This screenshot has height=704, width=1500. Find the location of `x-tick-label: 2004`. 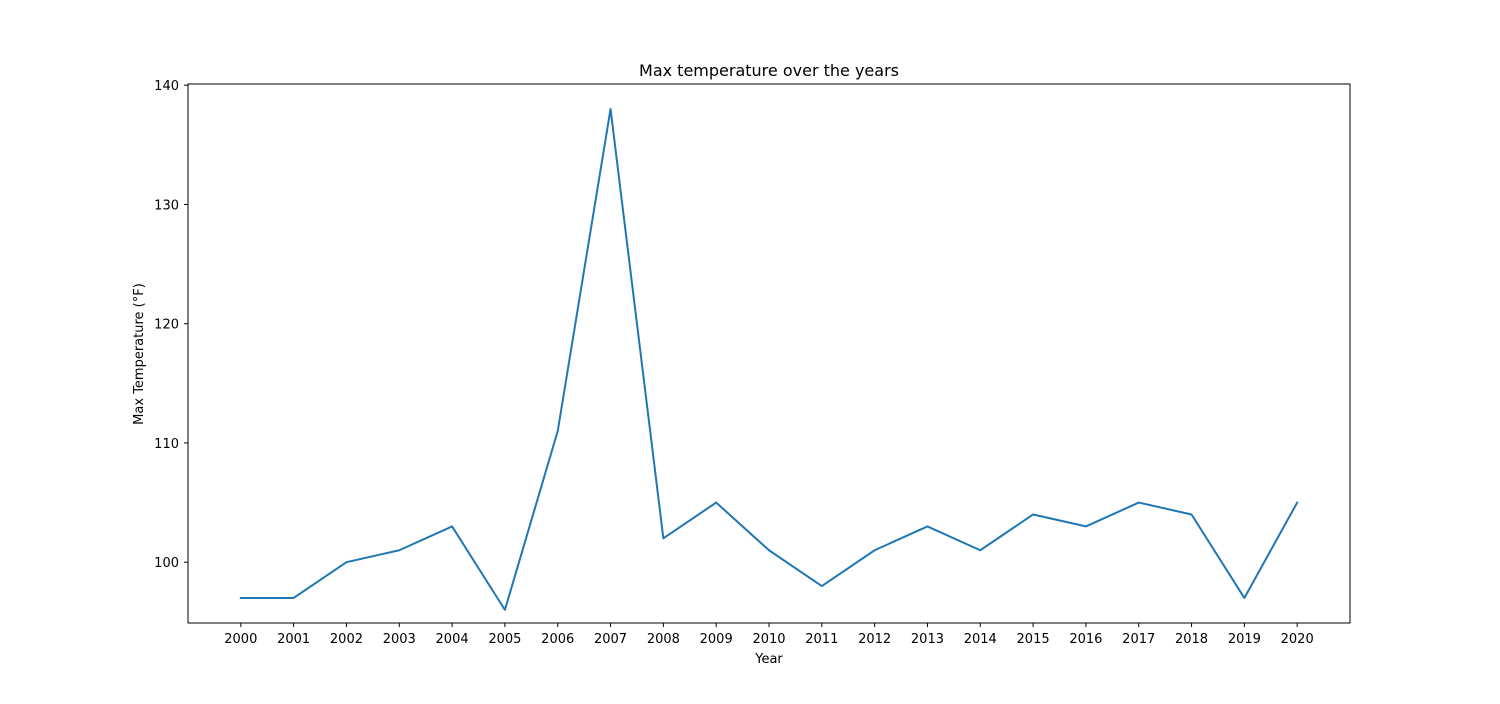

x-tick-label: 2004 is located at coordinates (452, 639).